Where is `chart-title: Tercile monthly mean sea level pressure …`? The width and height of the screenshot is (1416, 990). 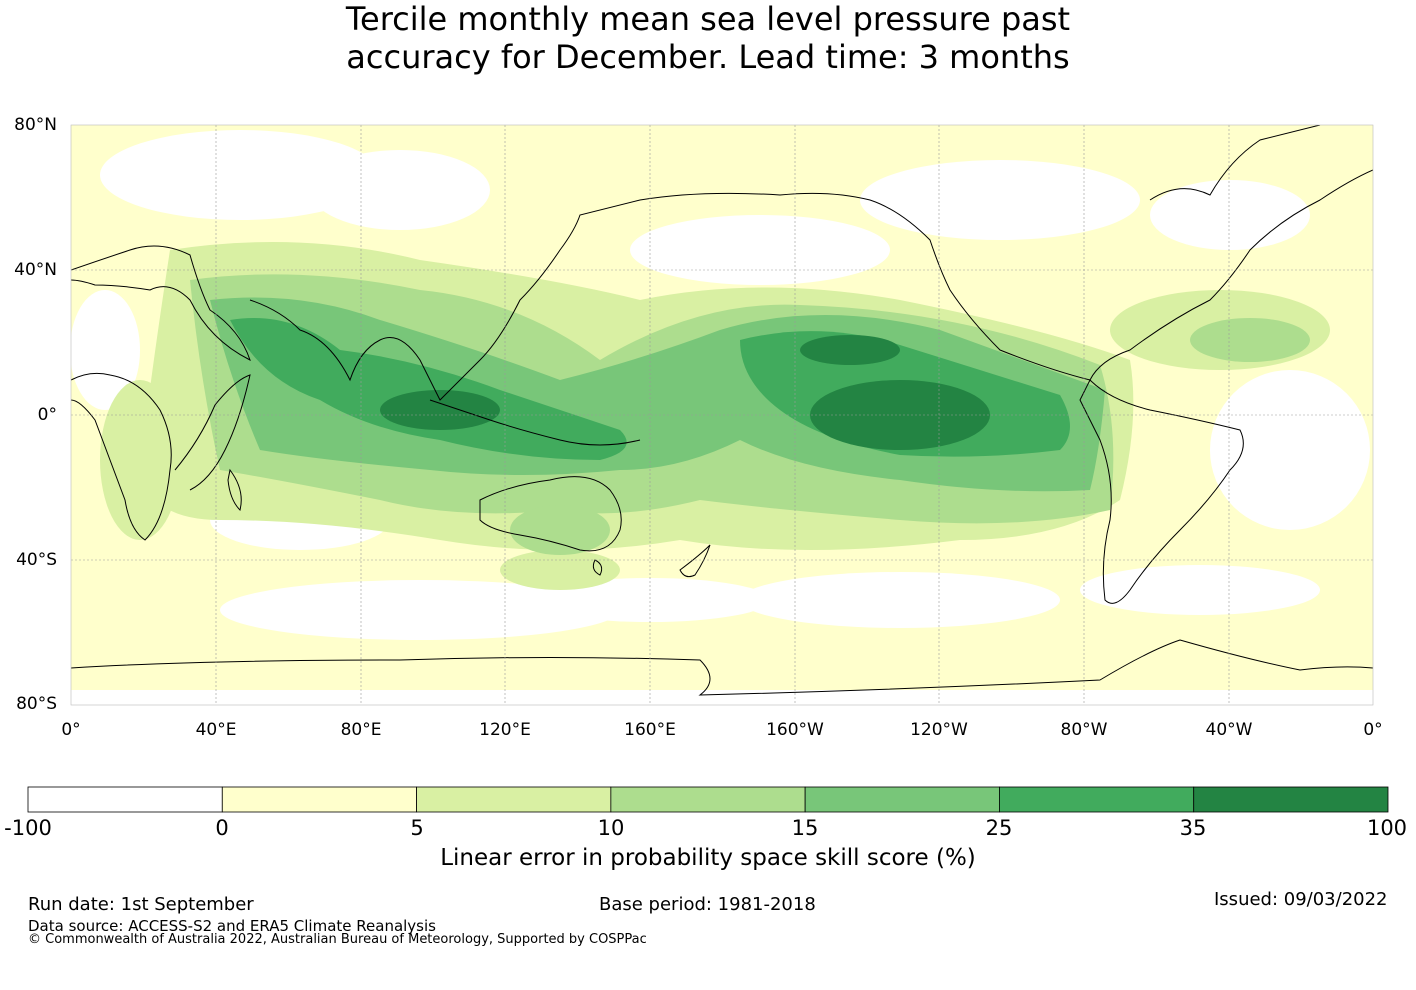 chart-title: Tercile monthly mean sea level pressure … is located at coordinates (708, 38).